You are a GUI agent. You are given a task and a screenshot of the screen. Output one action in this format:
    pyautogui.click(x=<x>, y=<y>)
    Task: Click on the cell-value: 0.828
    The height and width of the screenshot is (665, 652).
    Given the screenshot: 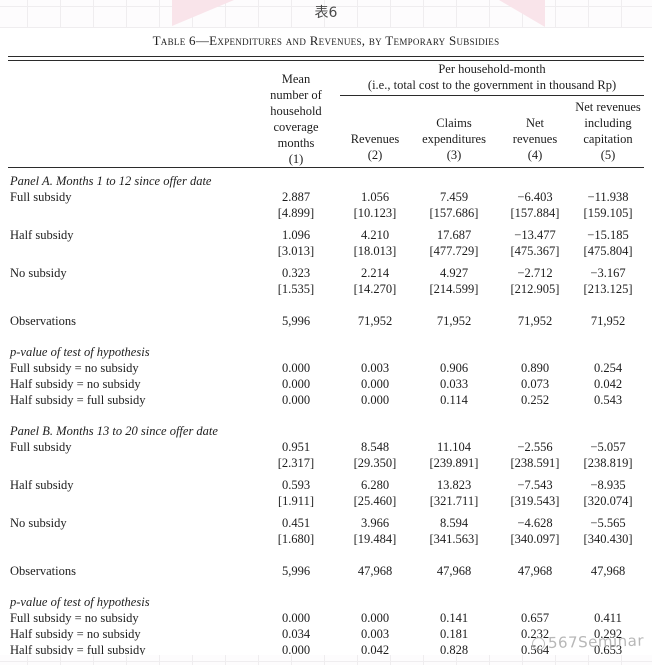 What is the action you would take?
    pyautogui.click(x=454, y=649)
    